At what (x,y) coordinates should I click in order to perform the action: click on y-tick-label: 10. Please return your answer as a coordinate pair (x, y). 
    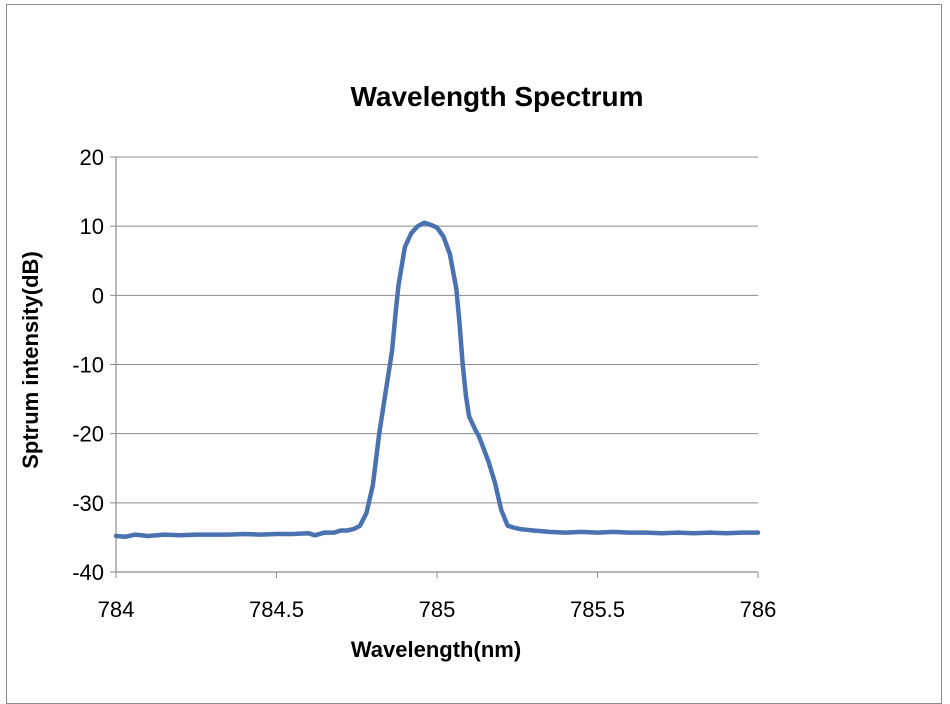
    Looking at the image, I should click on (92, 226).